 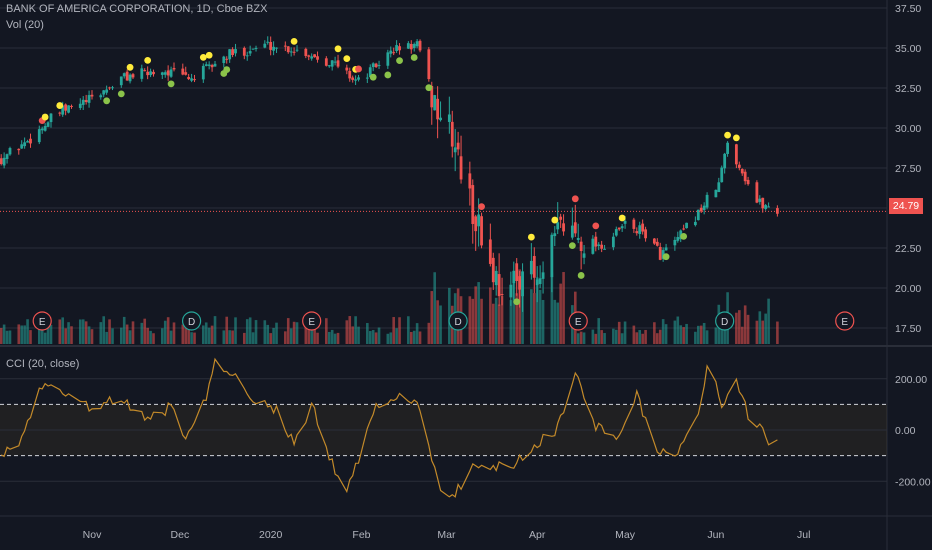 What do you see at coordinates (725, 321) in the screenshot?
I see `dividend-marker` at bounding box center [725, 321].